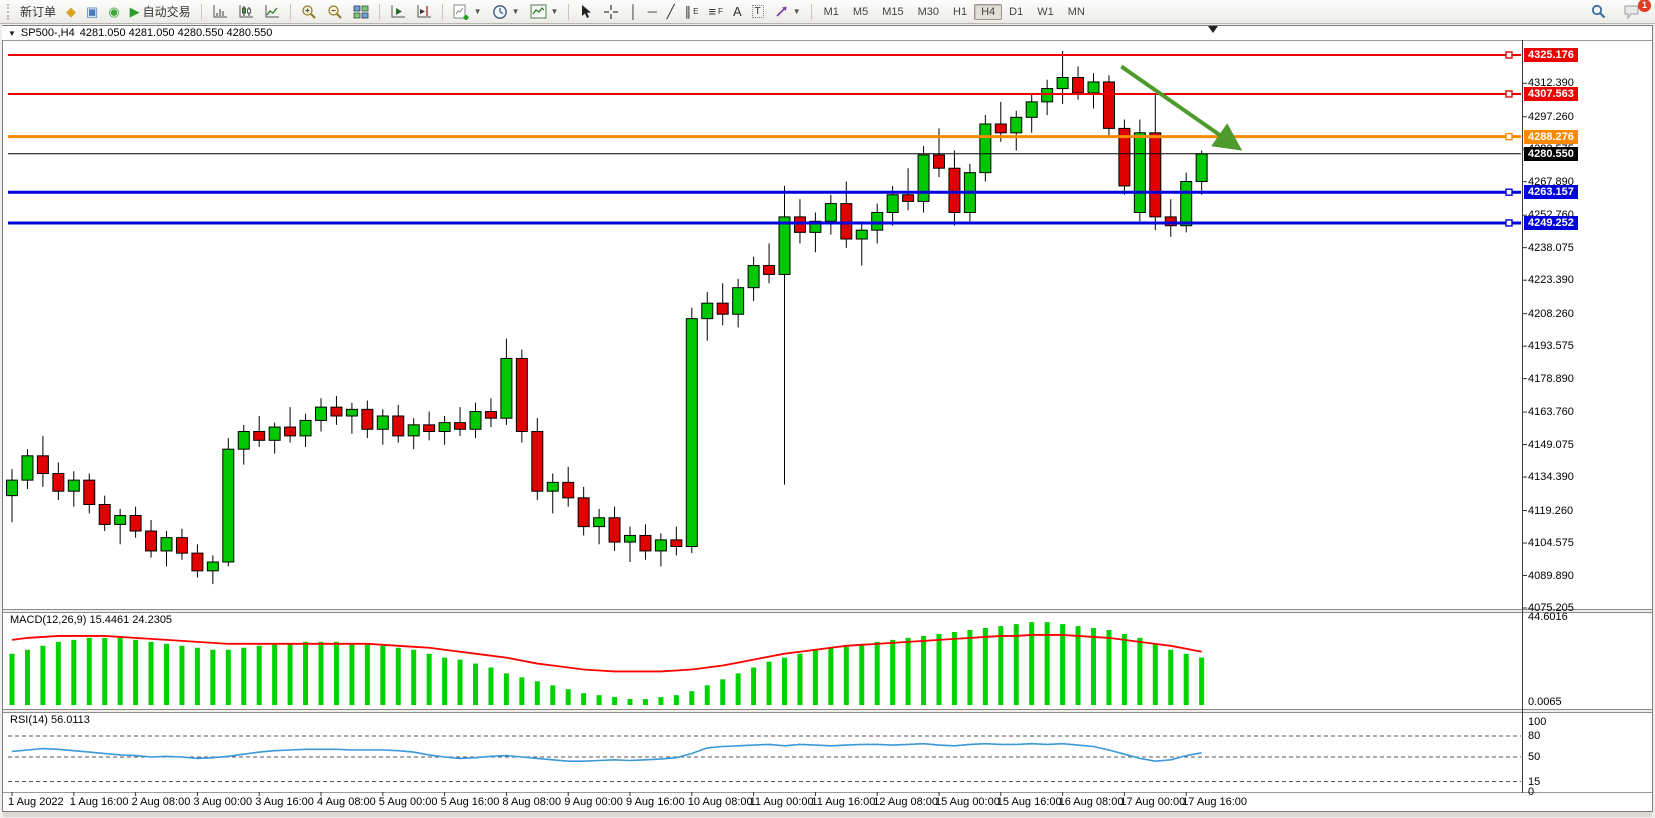 Image resolution: width=1655 pixels, height=818 pixels. I want to click on price-tick-label: 4267.890, so click(1551, 181).